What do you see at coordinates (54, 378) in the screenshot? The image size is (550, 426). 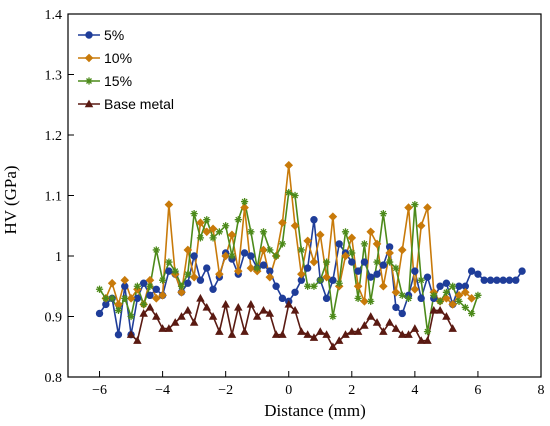 I see `y-tick-label: 0.8` at bounding box center [54, 378].